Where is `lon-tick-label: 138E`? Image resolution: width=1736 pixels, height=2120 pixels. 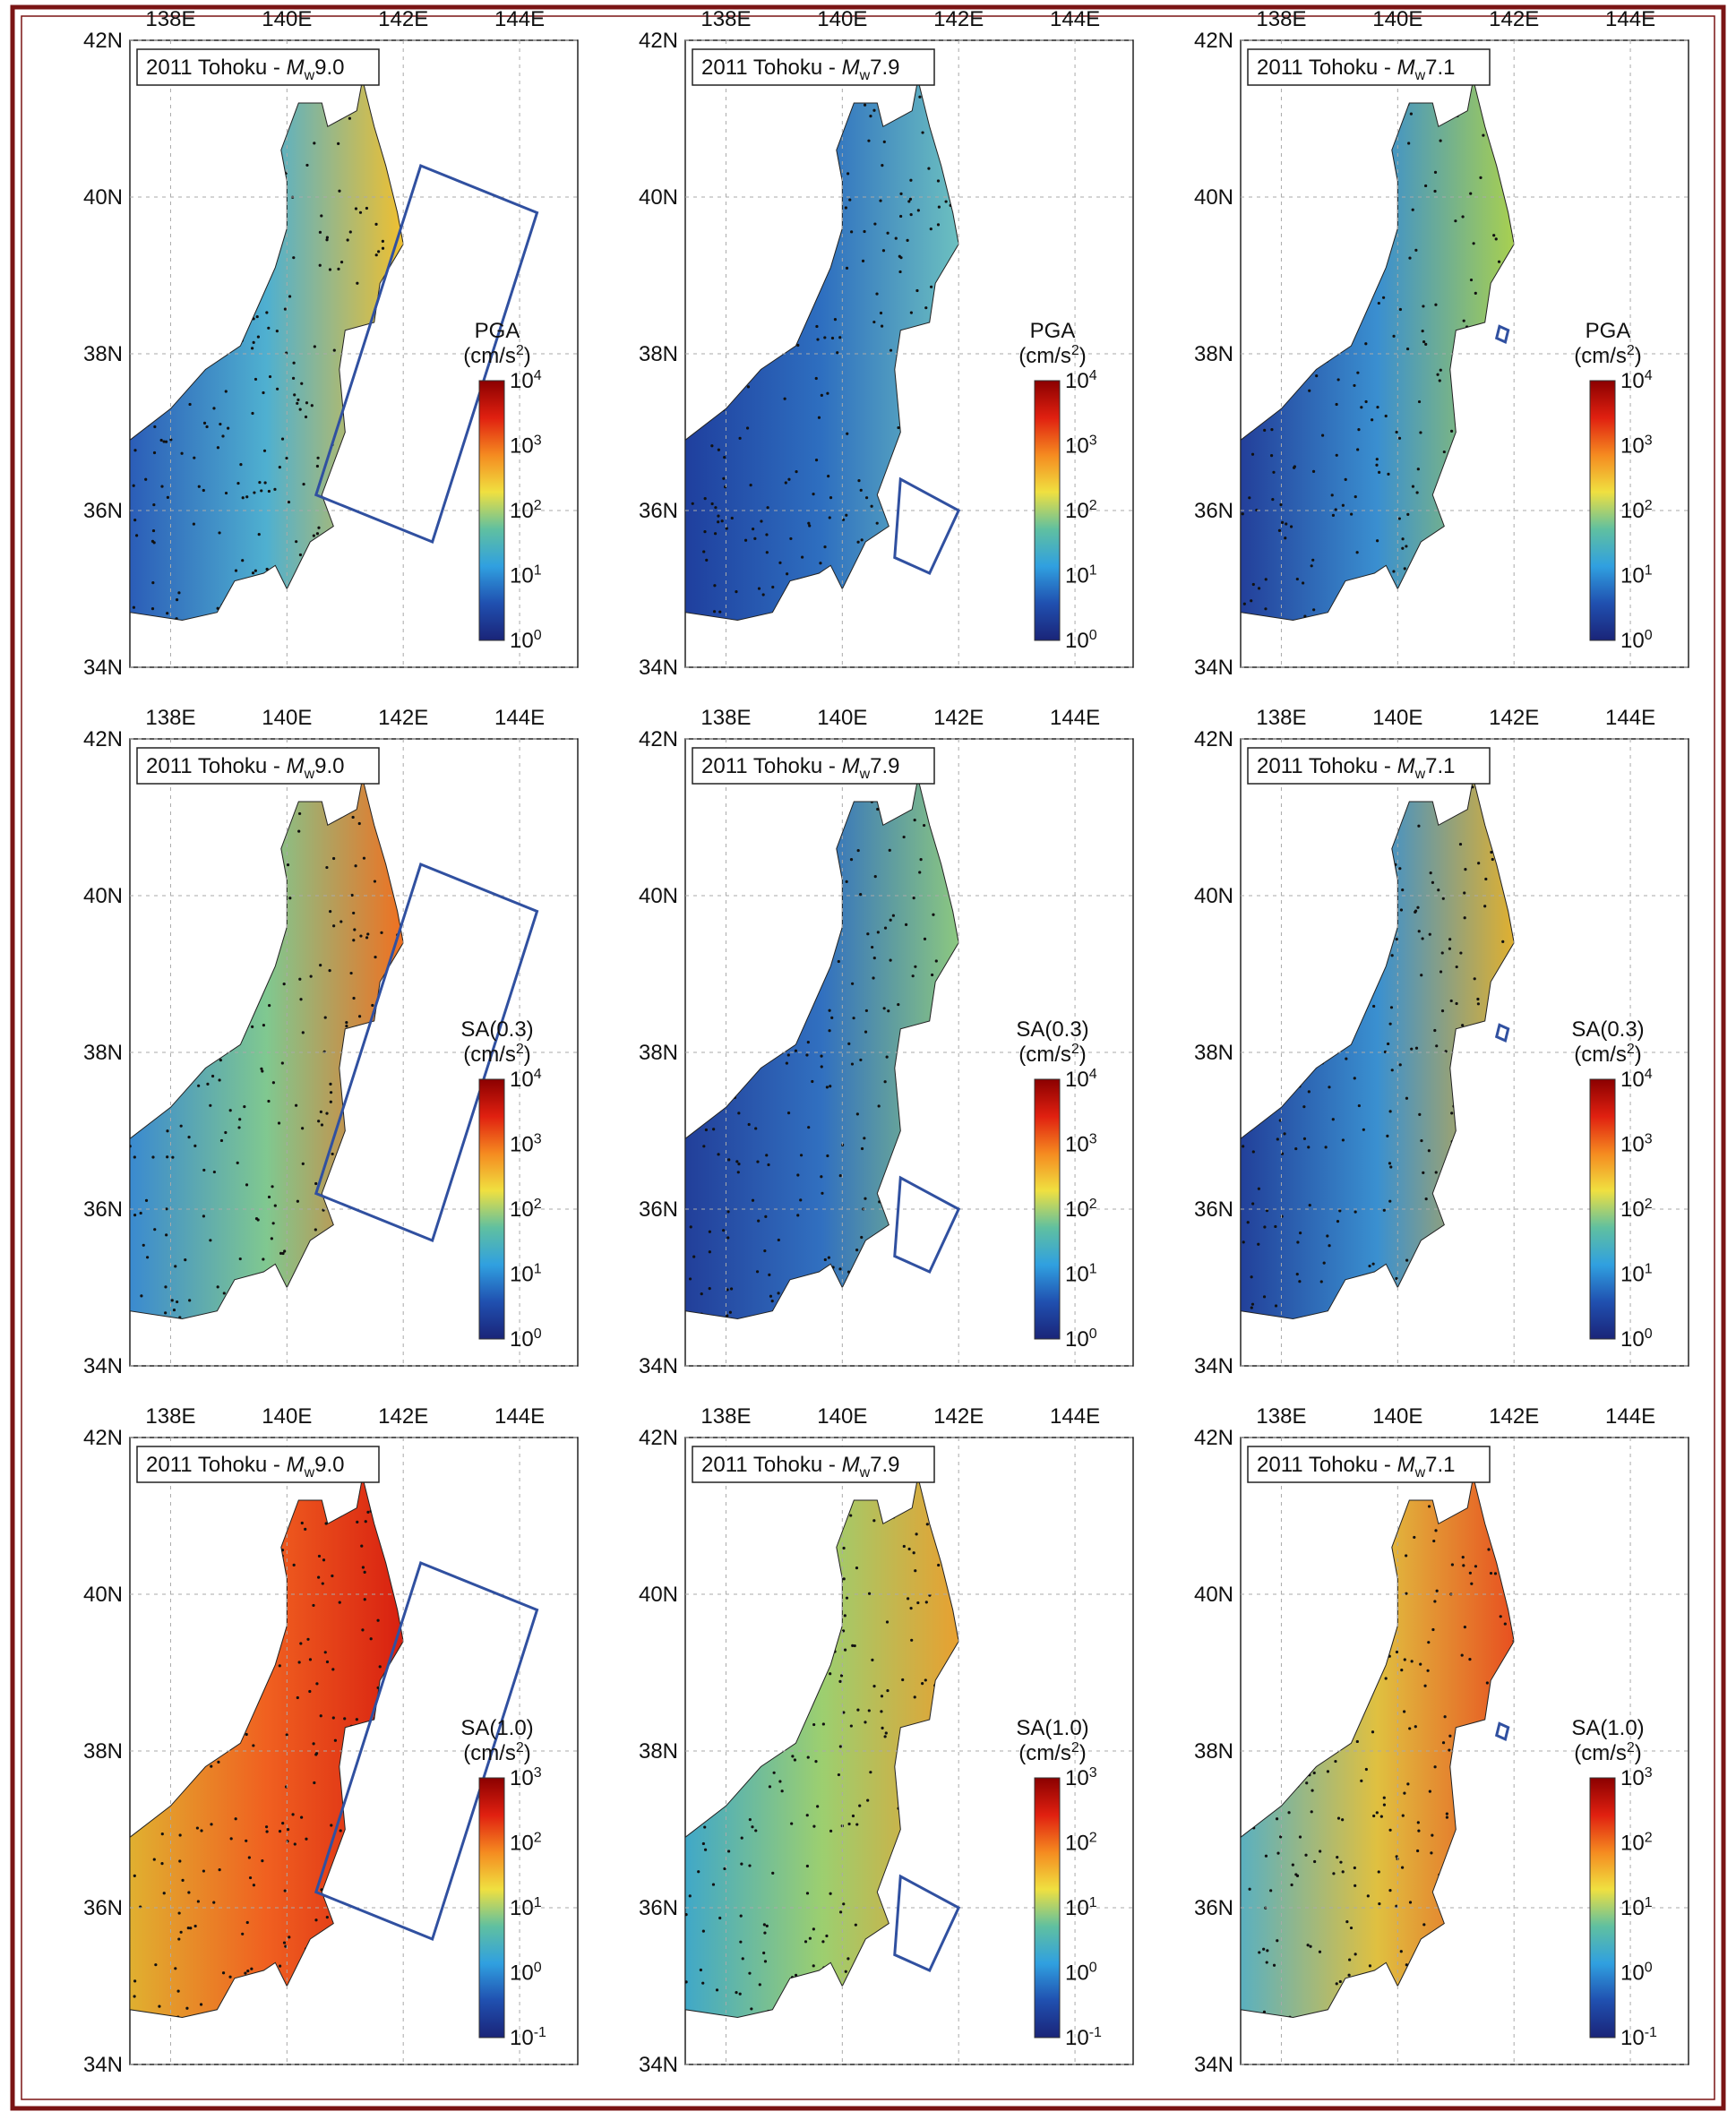
lon-tick-label: 138E is located at coordinates (170, 19).